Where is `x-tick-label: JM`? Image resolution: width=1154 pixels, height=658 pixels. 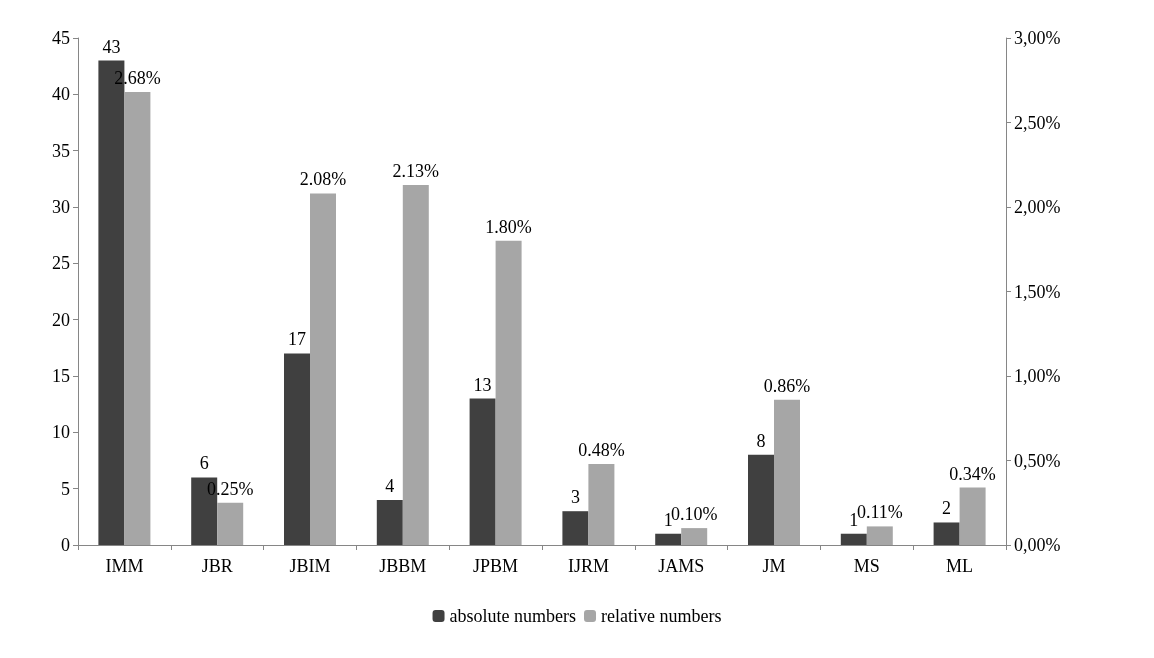 x-tick-label: JM is located at coordinates (774, 566).